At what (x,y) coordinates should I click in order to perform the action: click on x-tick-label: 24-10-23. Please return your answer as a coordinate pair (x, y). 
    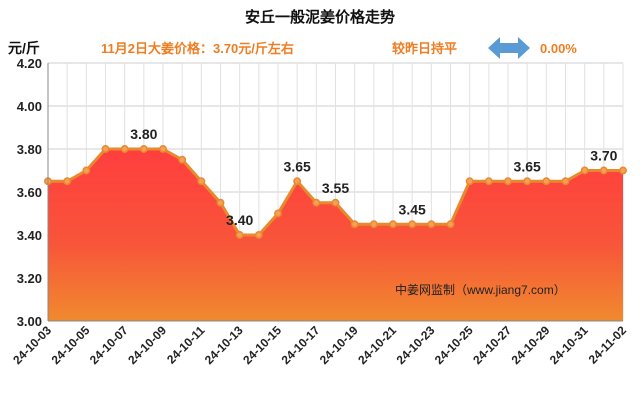
    Looking at the image, I should click on (416, 345).